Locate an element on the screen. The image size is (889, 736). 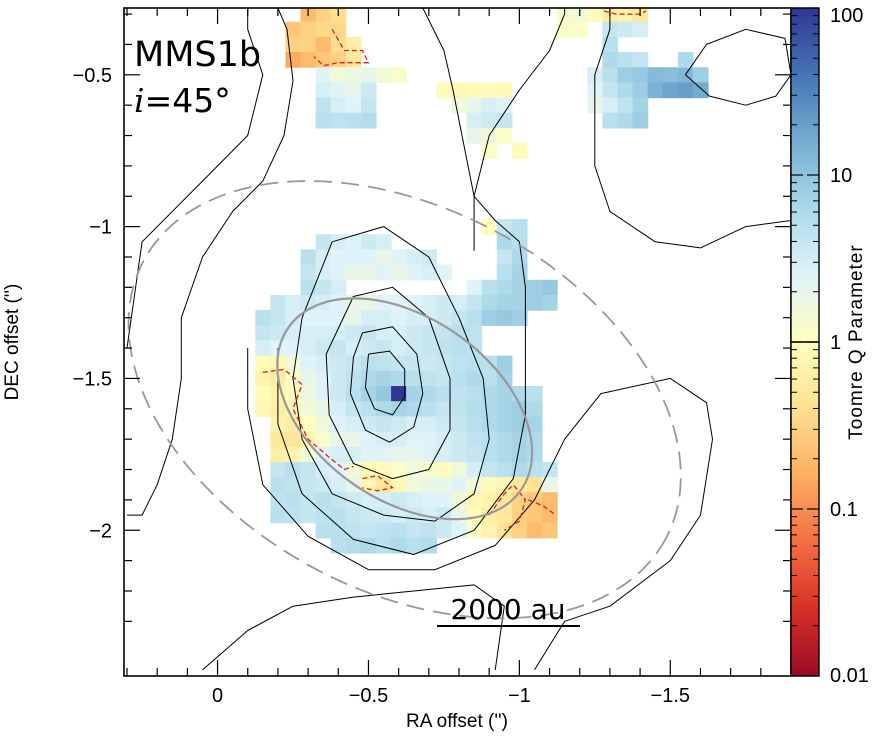
x-tick-label: 0 is located at coordinates (217, 696).